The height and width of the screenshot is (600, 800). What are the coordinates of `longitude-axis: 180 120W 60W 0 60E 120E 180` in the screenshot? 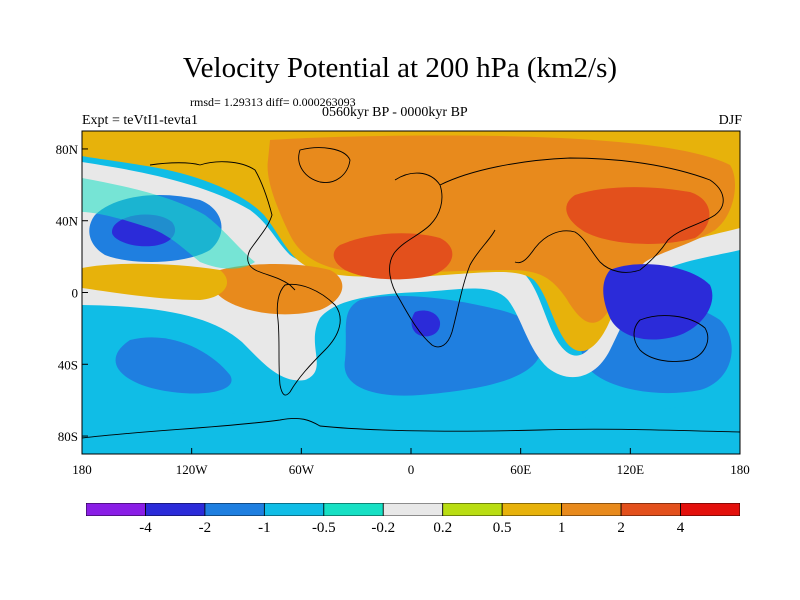 It's located at (411, 462).